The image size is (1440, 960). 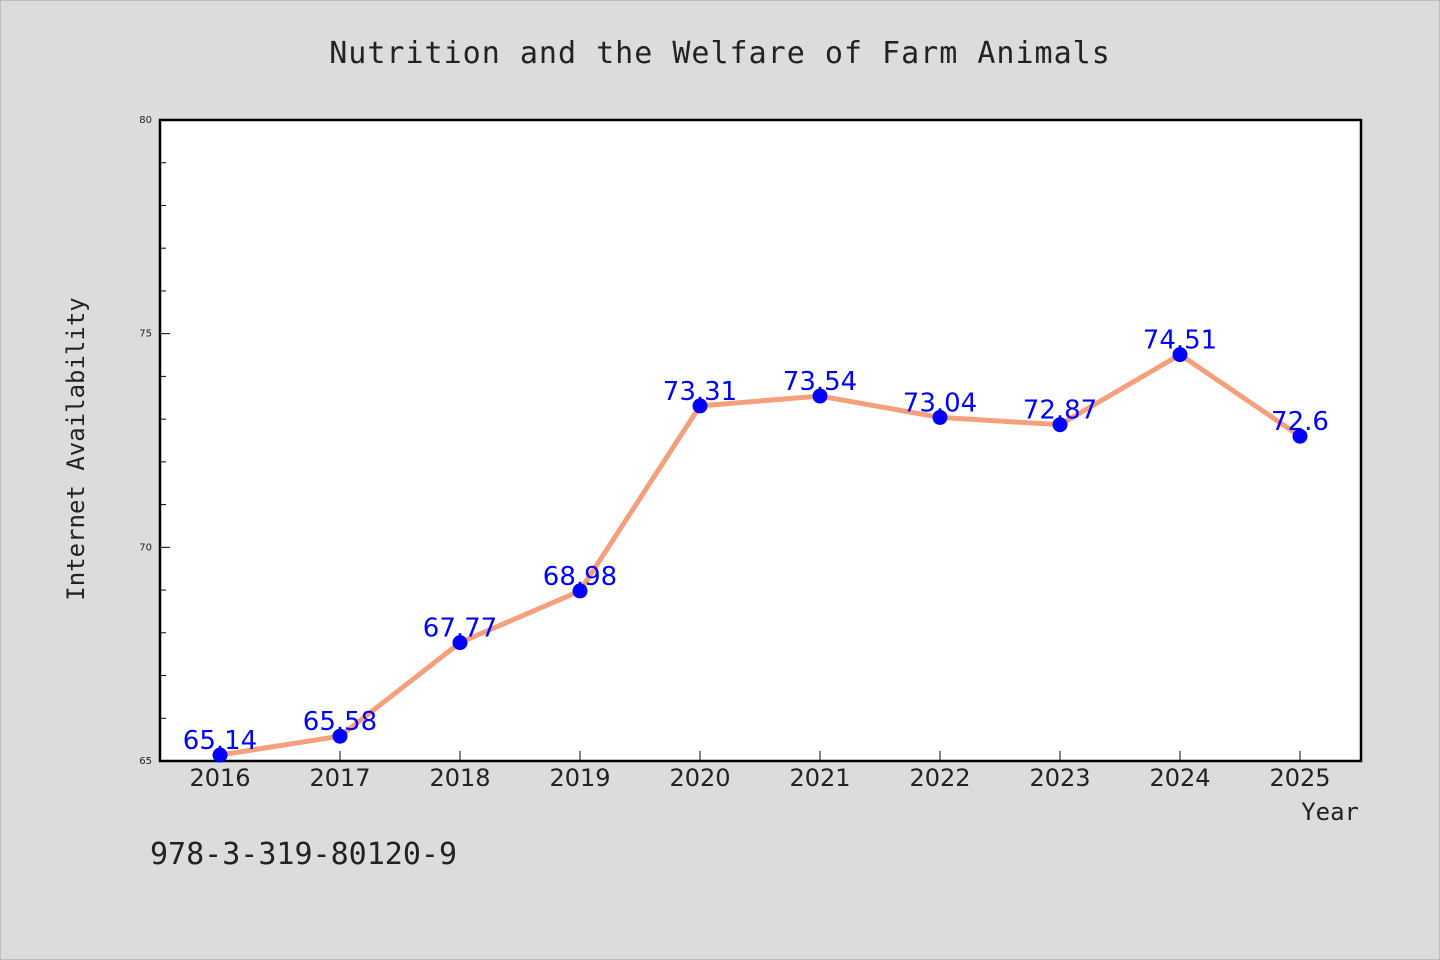 What do you see at coordinates (579, 778) in the screenshot?
I see `x-tick-label: 2019` at bounding box center [579, 778].